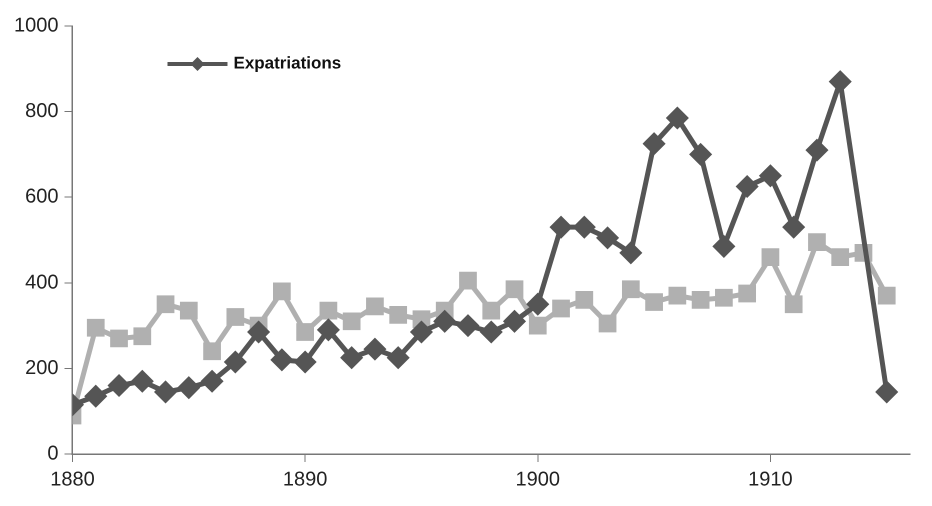 This screenshot has height=506, width=932. What do you see at coordinates (41, 282) in the screenshot?
I see `y-tick-label: 400` at bounding box center [41, 282].